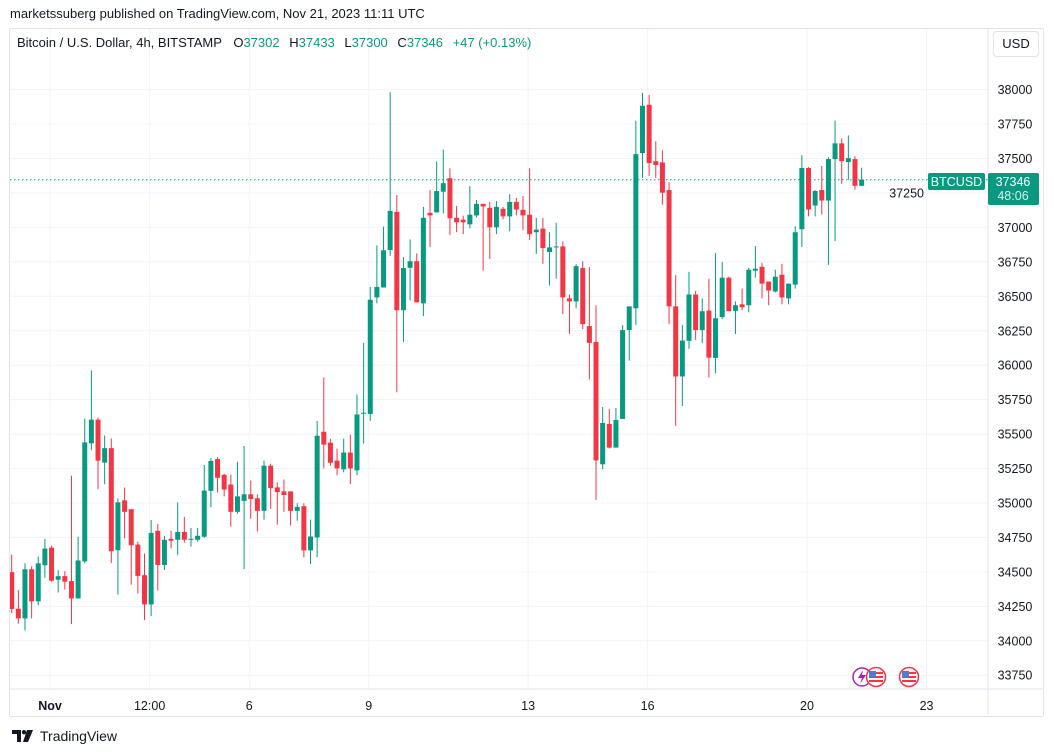 This screenshot has width=1054, height=753. What do you see at coordinates (348, 42) in the screenshot?
I see `low-label: L` at bounding box center [348, 42].